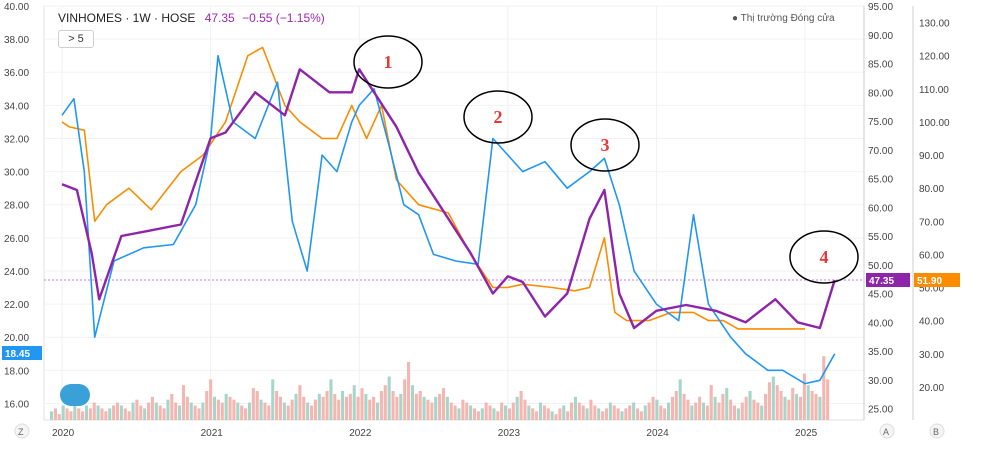  What do you see at coordinates (937, 431) in the screenshot?
I see `axis-badge-bg` at bounding box center [937, 431].